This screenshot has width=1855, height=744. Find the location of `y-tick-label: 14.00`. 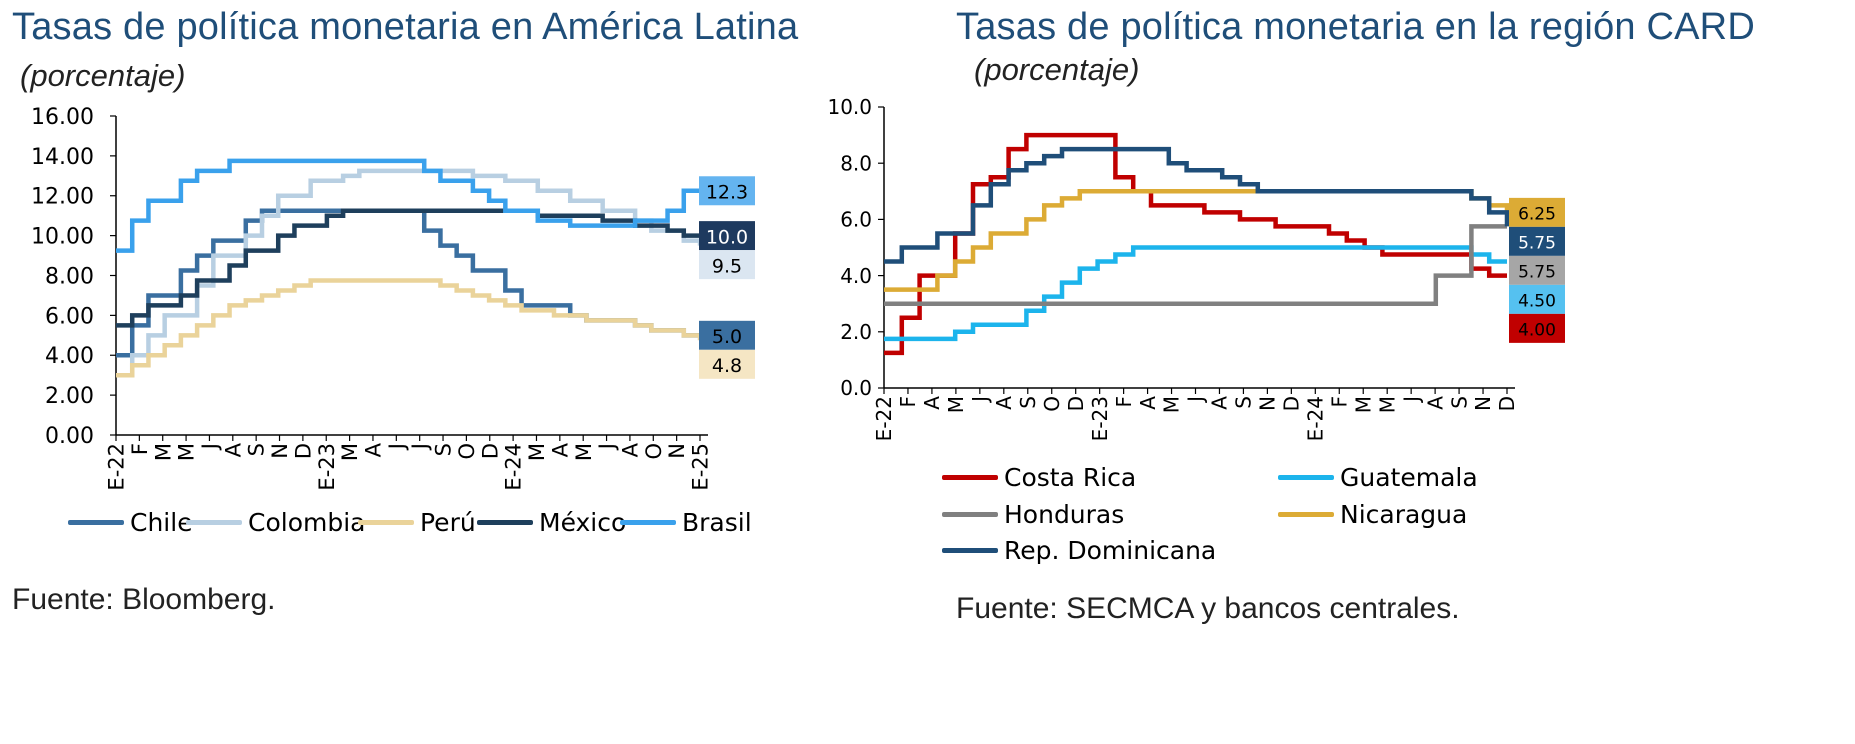

y-tick-label: 14.00 is located at coordinates (62, 157).